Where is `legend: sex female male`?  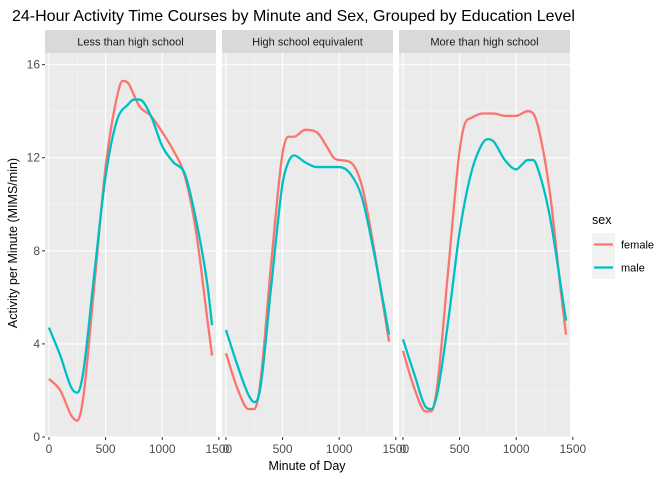
legend: sex female male is located at coordinates (623, 246).